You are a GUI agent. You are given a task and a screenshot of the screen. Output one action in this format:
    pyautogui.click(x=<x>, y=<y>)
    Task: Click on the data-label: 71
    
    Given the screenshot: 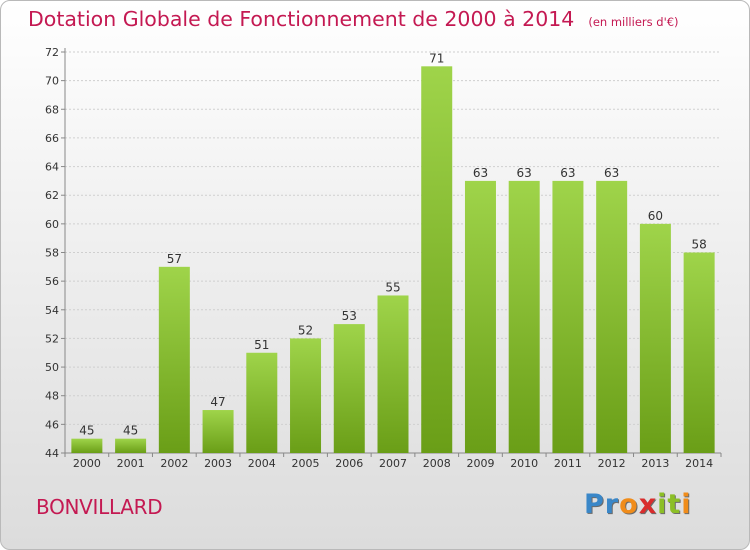 What is the action you would take?
    pyautogui.click(x=436, y=58)
    